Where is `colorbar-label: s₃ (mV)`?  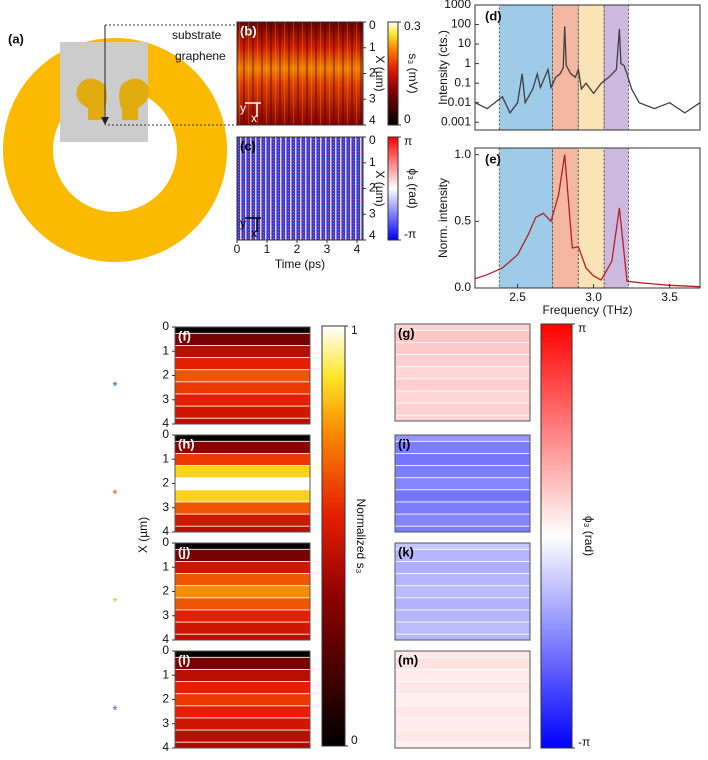
colorbar-label: s₃ (mV) is located at coordinates (413, 73).